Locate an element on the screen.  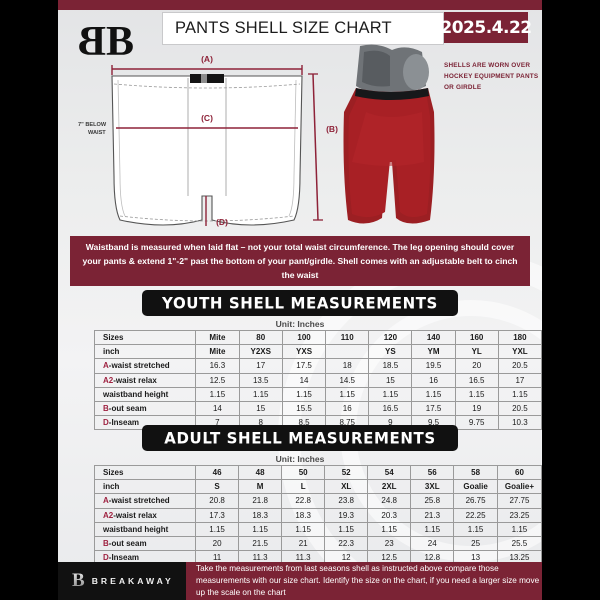
adult-unit-label: Unit: Inches is located at coordinates (300, 459).